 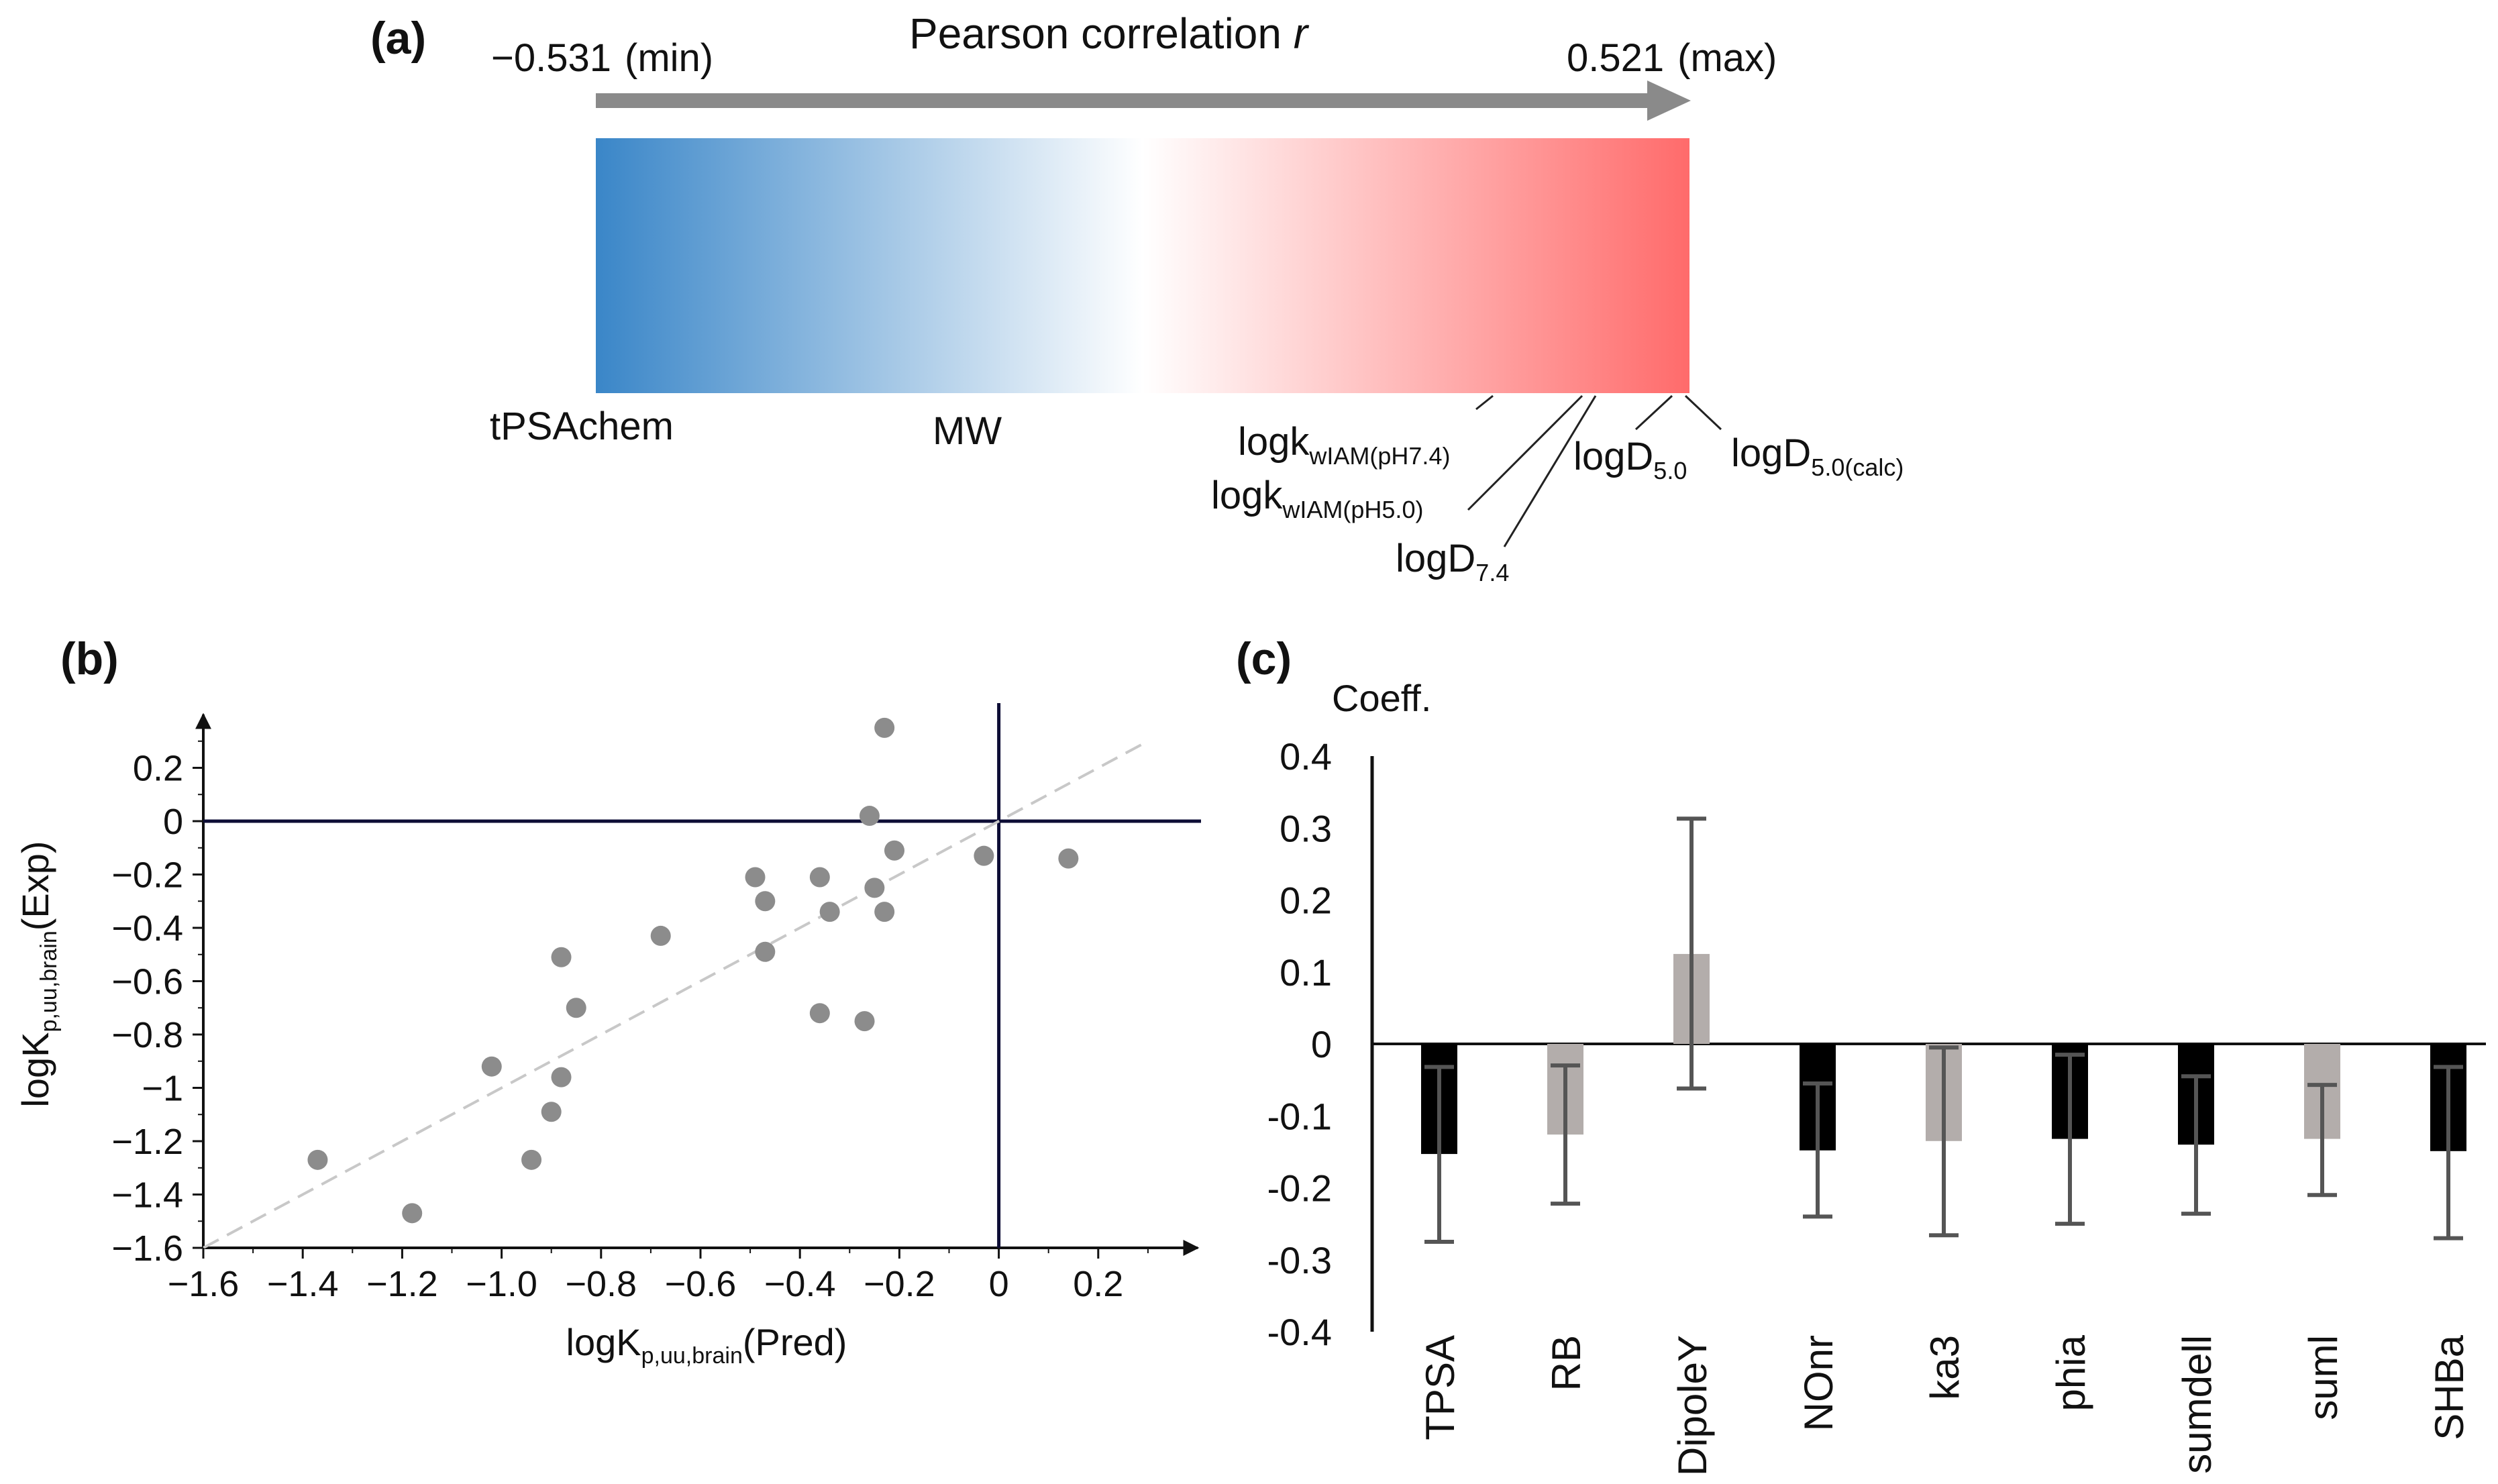 What do you see at coordinates (1672, 58) in the screenshot?
I see `max-label: 0.521 (max)` at bounding box center [1672, 58].